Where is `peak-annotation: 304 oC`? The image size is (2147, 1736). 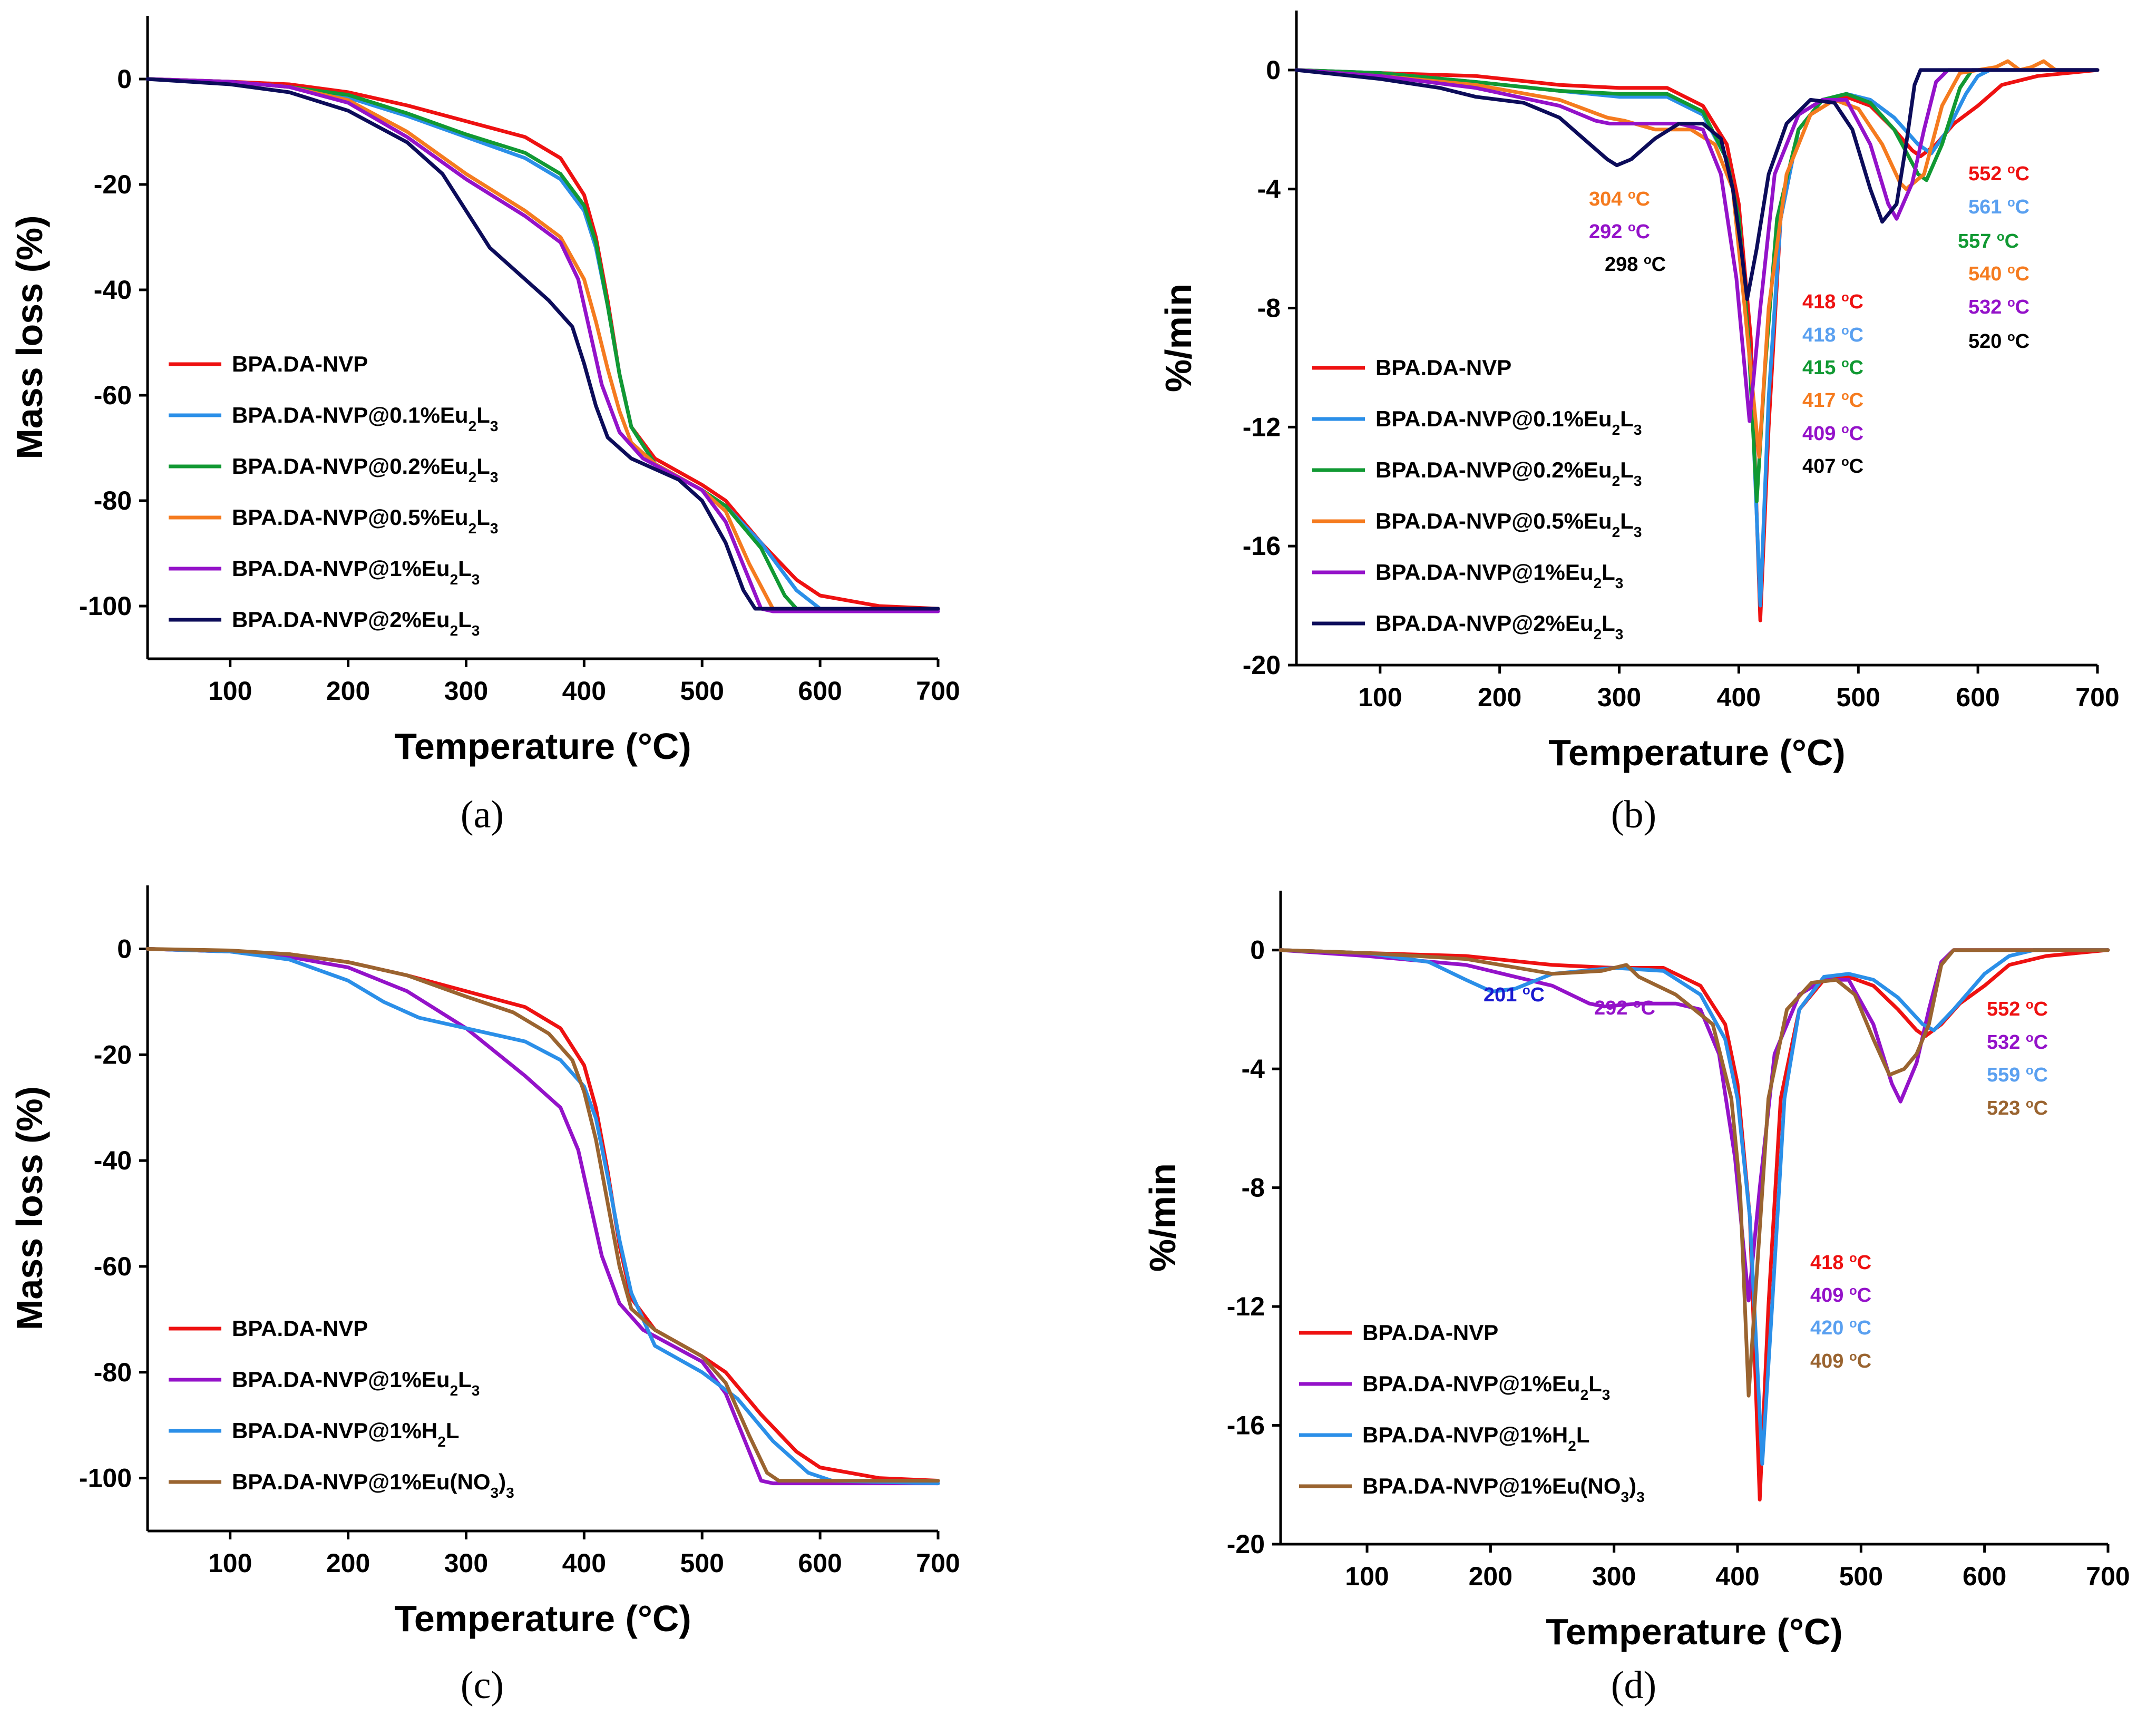 peak-annotation: 304 oC is located at coordinates (1620, 199).